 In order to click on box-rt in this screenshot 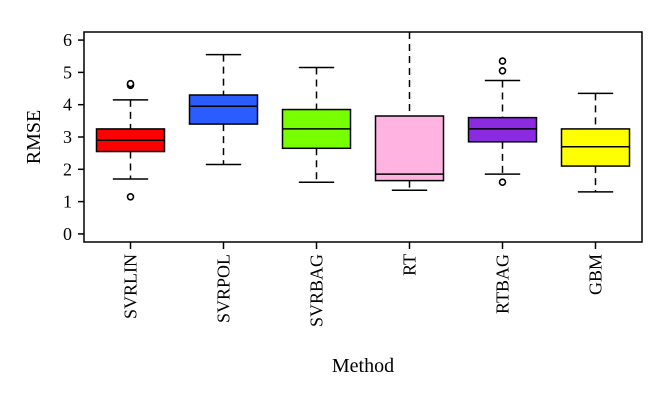, I will do `click(409, 112)`.